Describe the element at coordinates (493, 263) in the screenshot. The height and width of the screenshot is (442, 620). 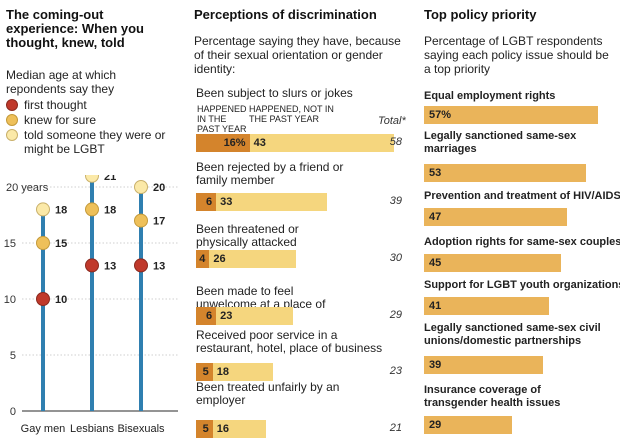
I see `policy-bar: 45` at that location.